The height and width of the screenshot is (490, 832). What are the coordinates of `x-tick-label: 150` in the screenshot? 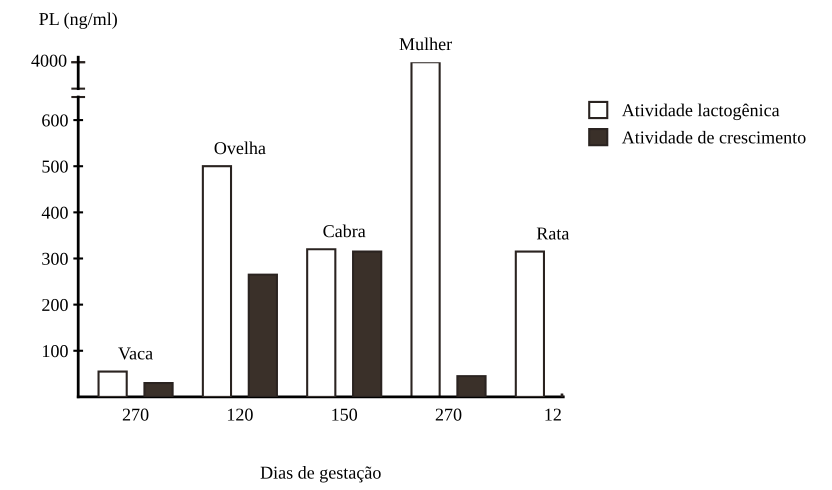 It's located at (345, 414).